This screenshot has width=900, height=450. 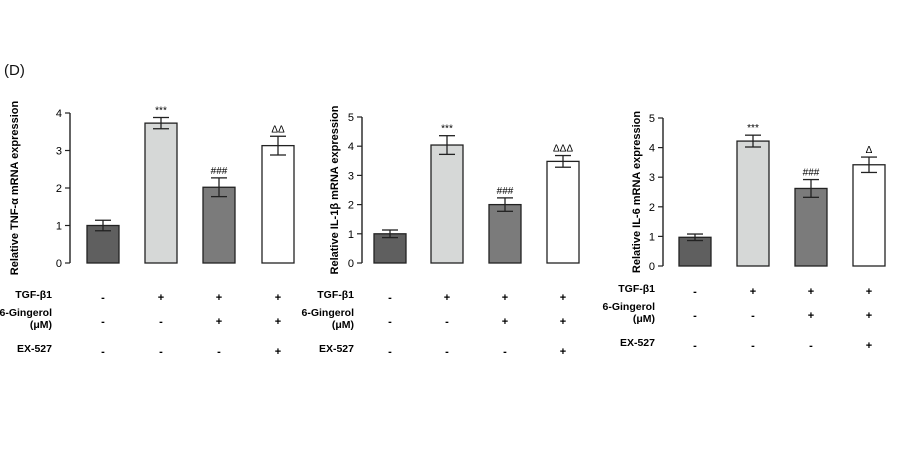 What do you see at coordinates (15, 187) in the screenshot?
I see `y-axis-label: Relative TNF-α mRNA expression` at bounding box center [15, 187].